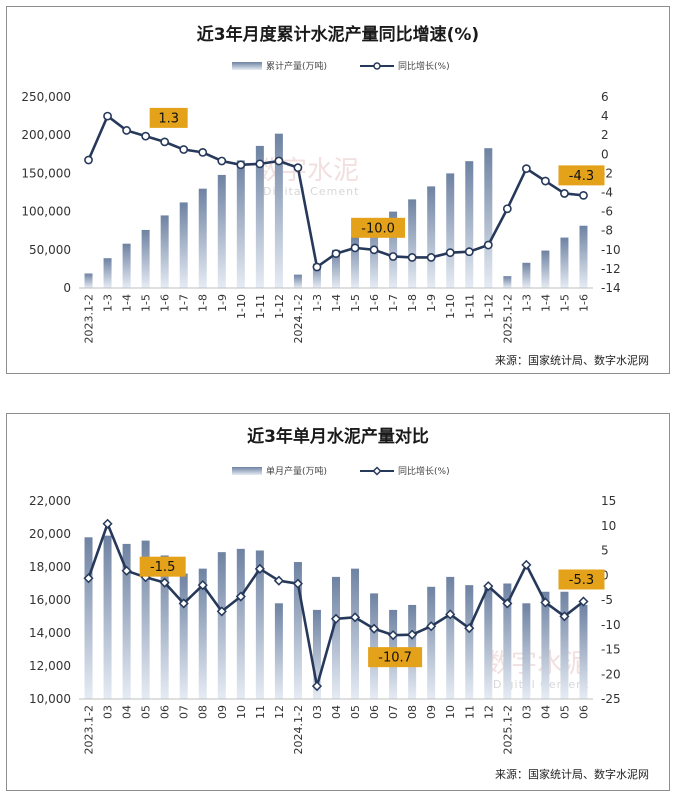 The height and width of the screenshot is (795, 674). Describe the element at coordinates (607, 212) in the screenshot. I see `y-right-tick-label: -6` at that location.